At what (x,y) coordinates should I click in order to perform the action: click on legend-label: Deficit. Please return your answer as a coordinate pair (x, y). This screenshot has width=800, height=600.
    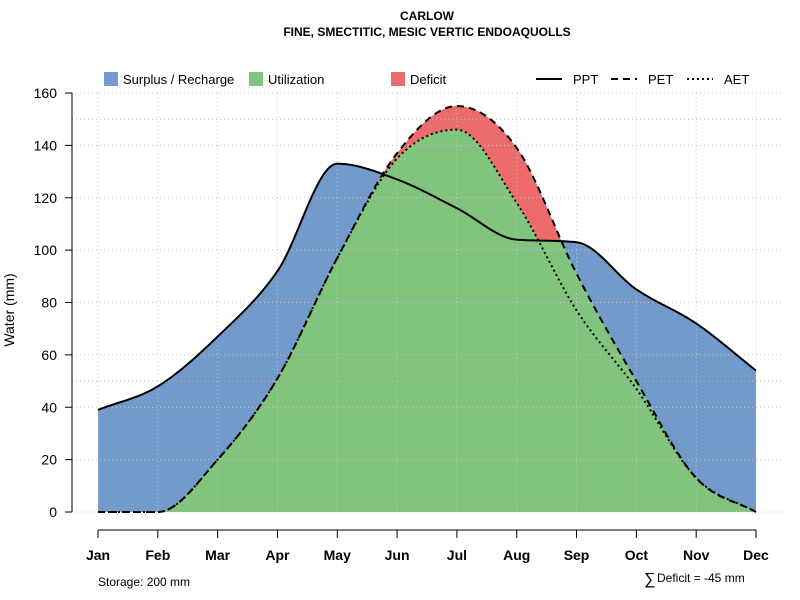
    Looking at the image, I should click on (428, 79).